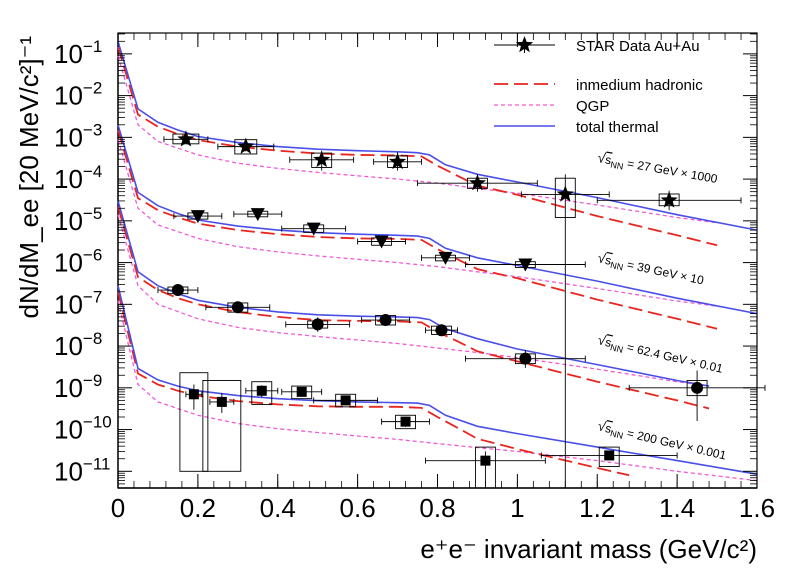 Image resolution: width=789 pixels, height=572 pixels. Describe the element at coordinates (278, 508) in the screenshot. I see `x-tick-label: 0.4` at that location.